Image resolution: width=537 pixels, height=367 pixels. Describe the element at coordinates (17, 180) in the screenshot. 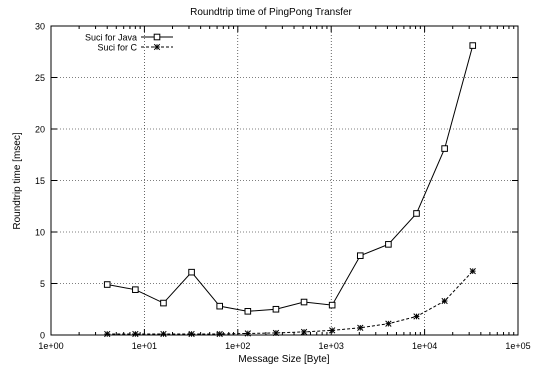

I see `y-axis-label: Roundtrip time [msec]` at that location.